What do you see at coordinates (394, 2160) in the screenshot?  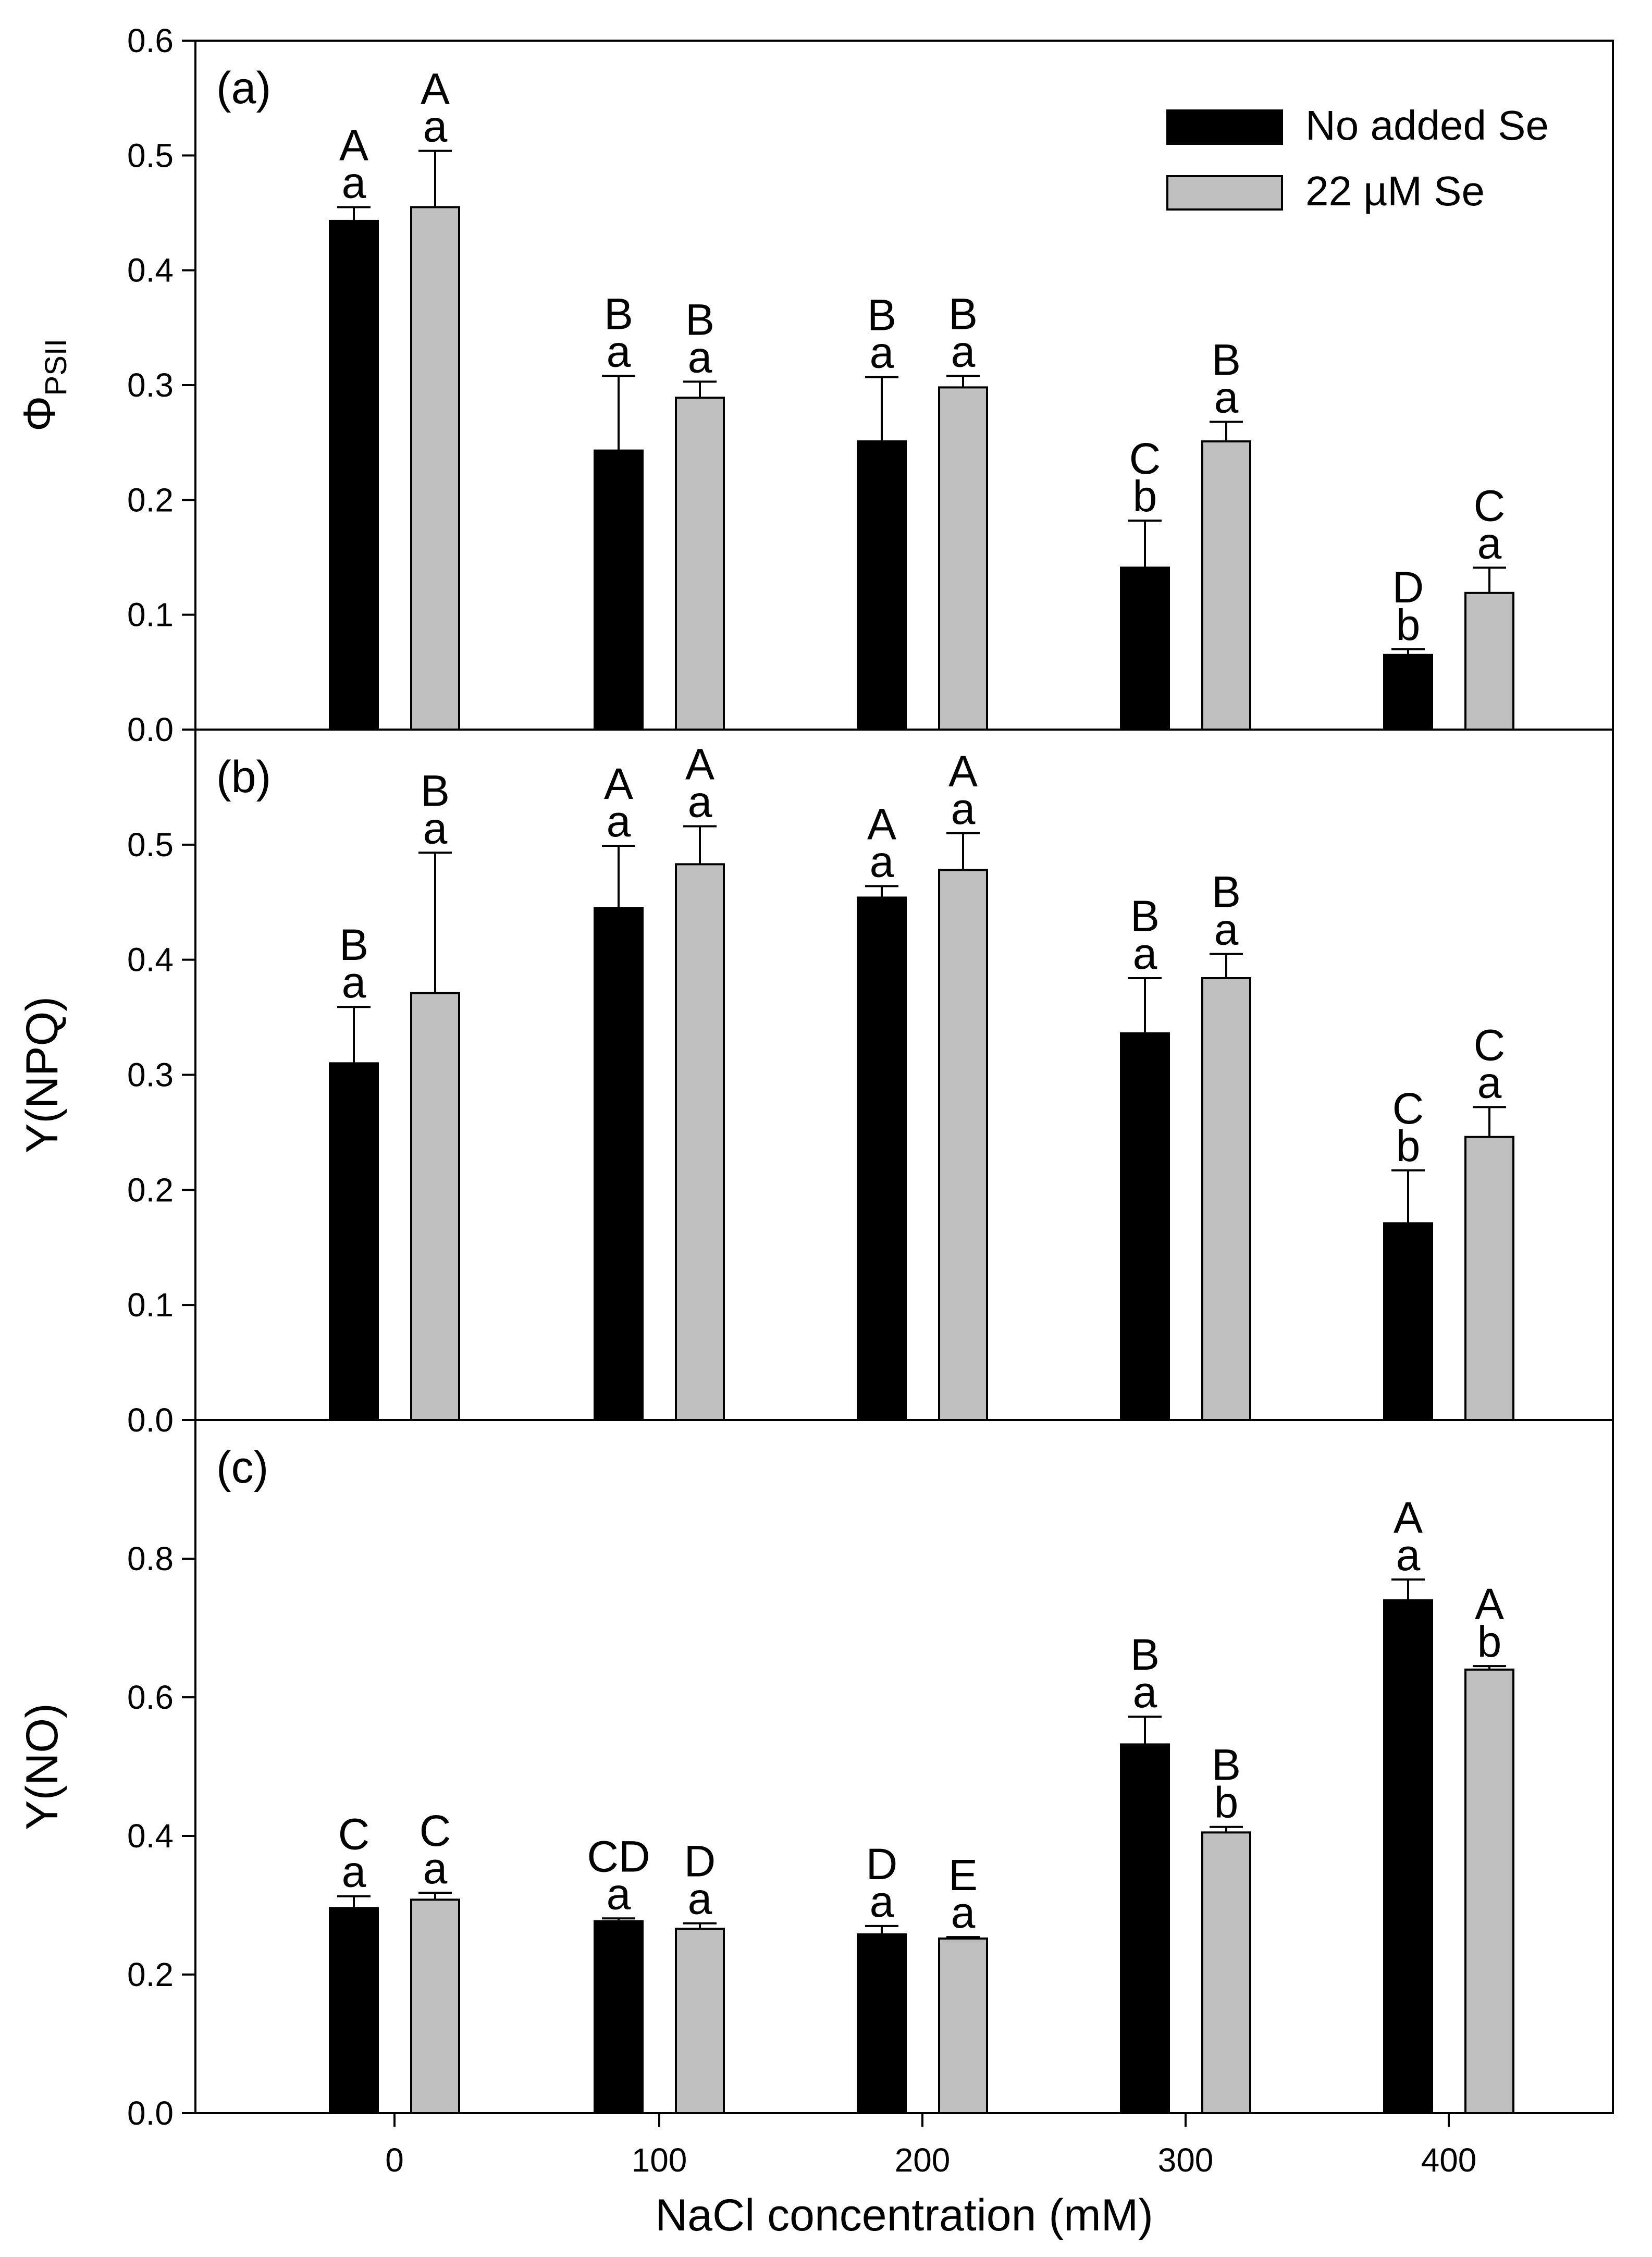 I see `x-tick-label: 0` at bounding box center [394, 2160].